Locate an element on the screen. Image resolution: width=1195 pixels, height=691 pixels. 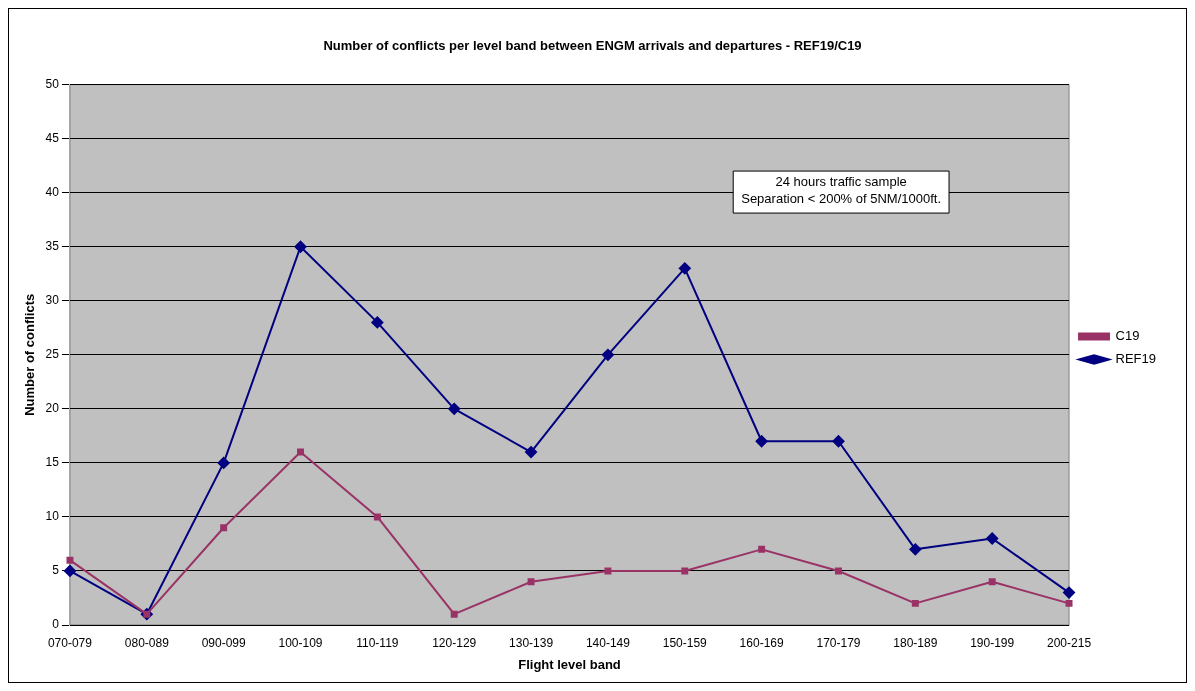
x-tick-label: 170-179 is located at coordinates (838, 642).